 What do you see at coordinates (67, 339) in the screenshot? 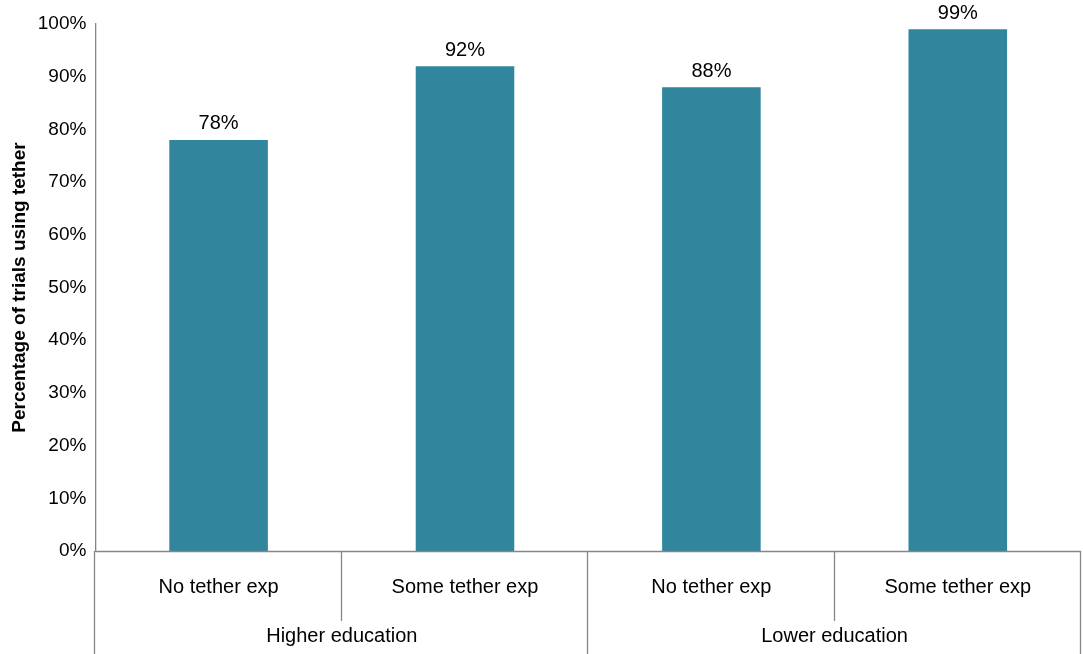
I see `y-tick-label: 40%` at bounding box center [67, 339].